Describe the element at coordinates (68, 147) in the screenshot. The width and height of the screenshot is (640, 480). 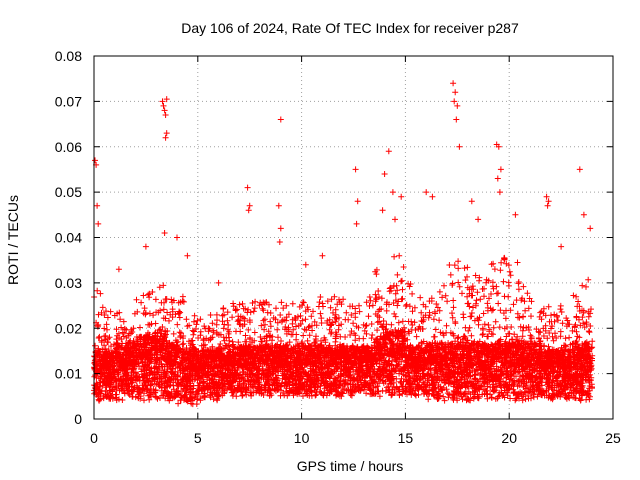
I see `y-tick-label: 0.06` at that location.